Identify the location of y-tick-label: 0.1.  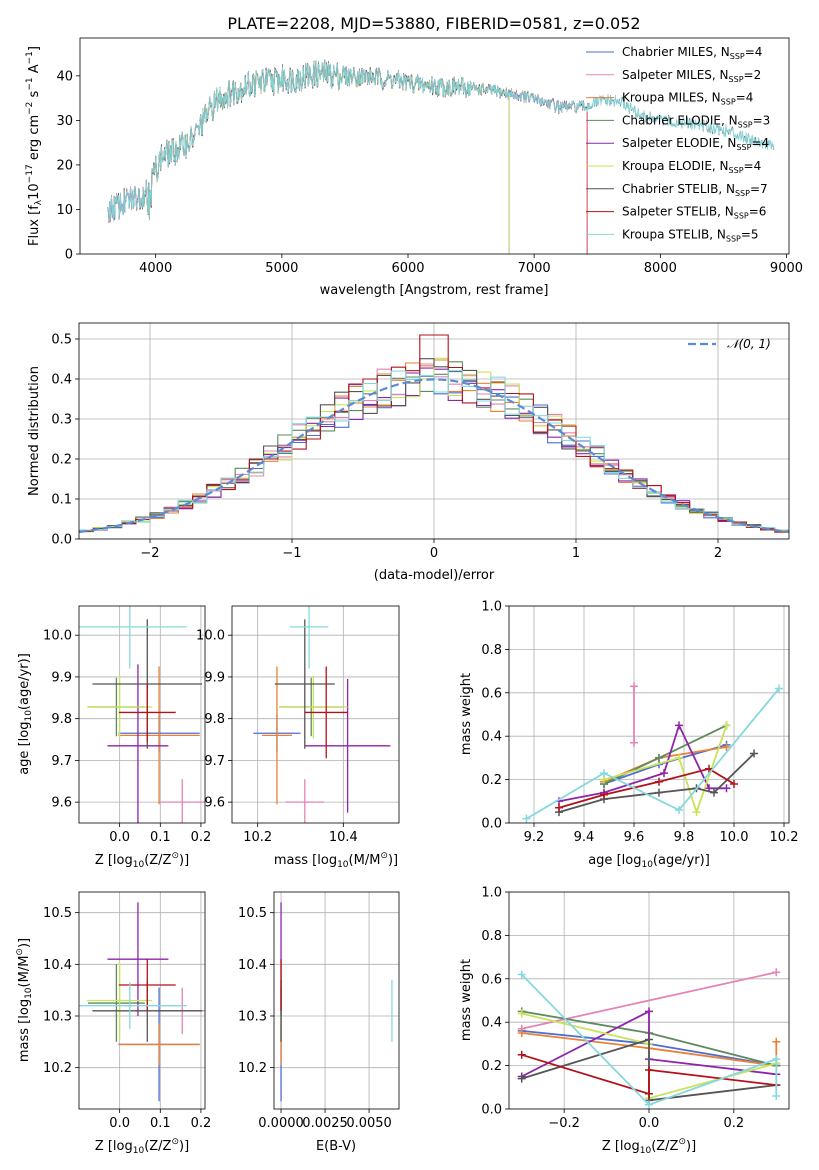
(61, 500).